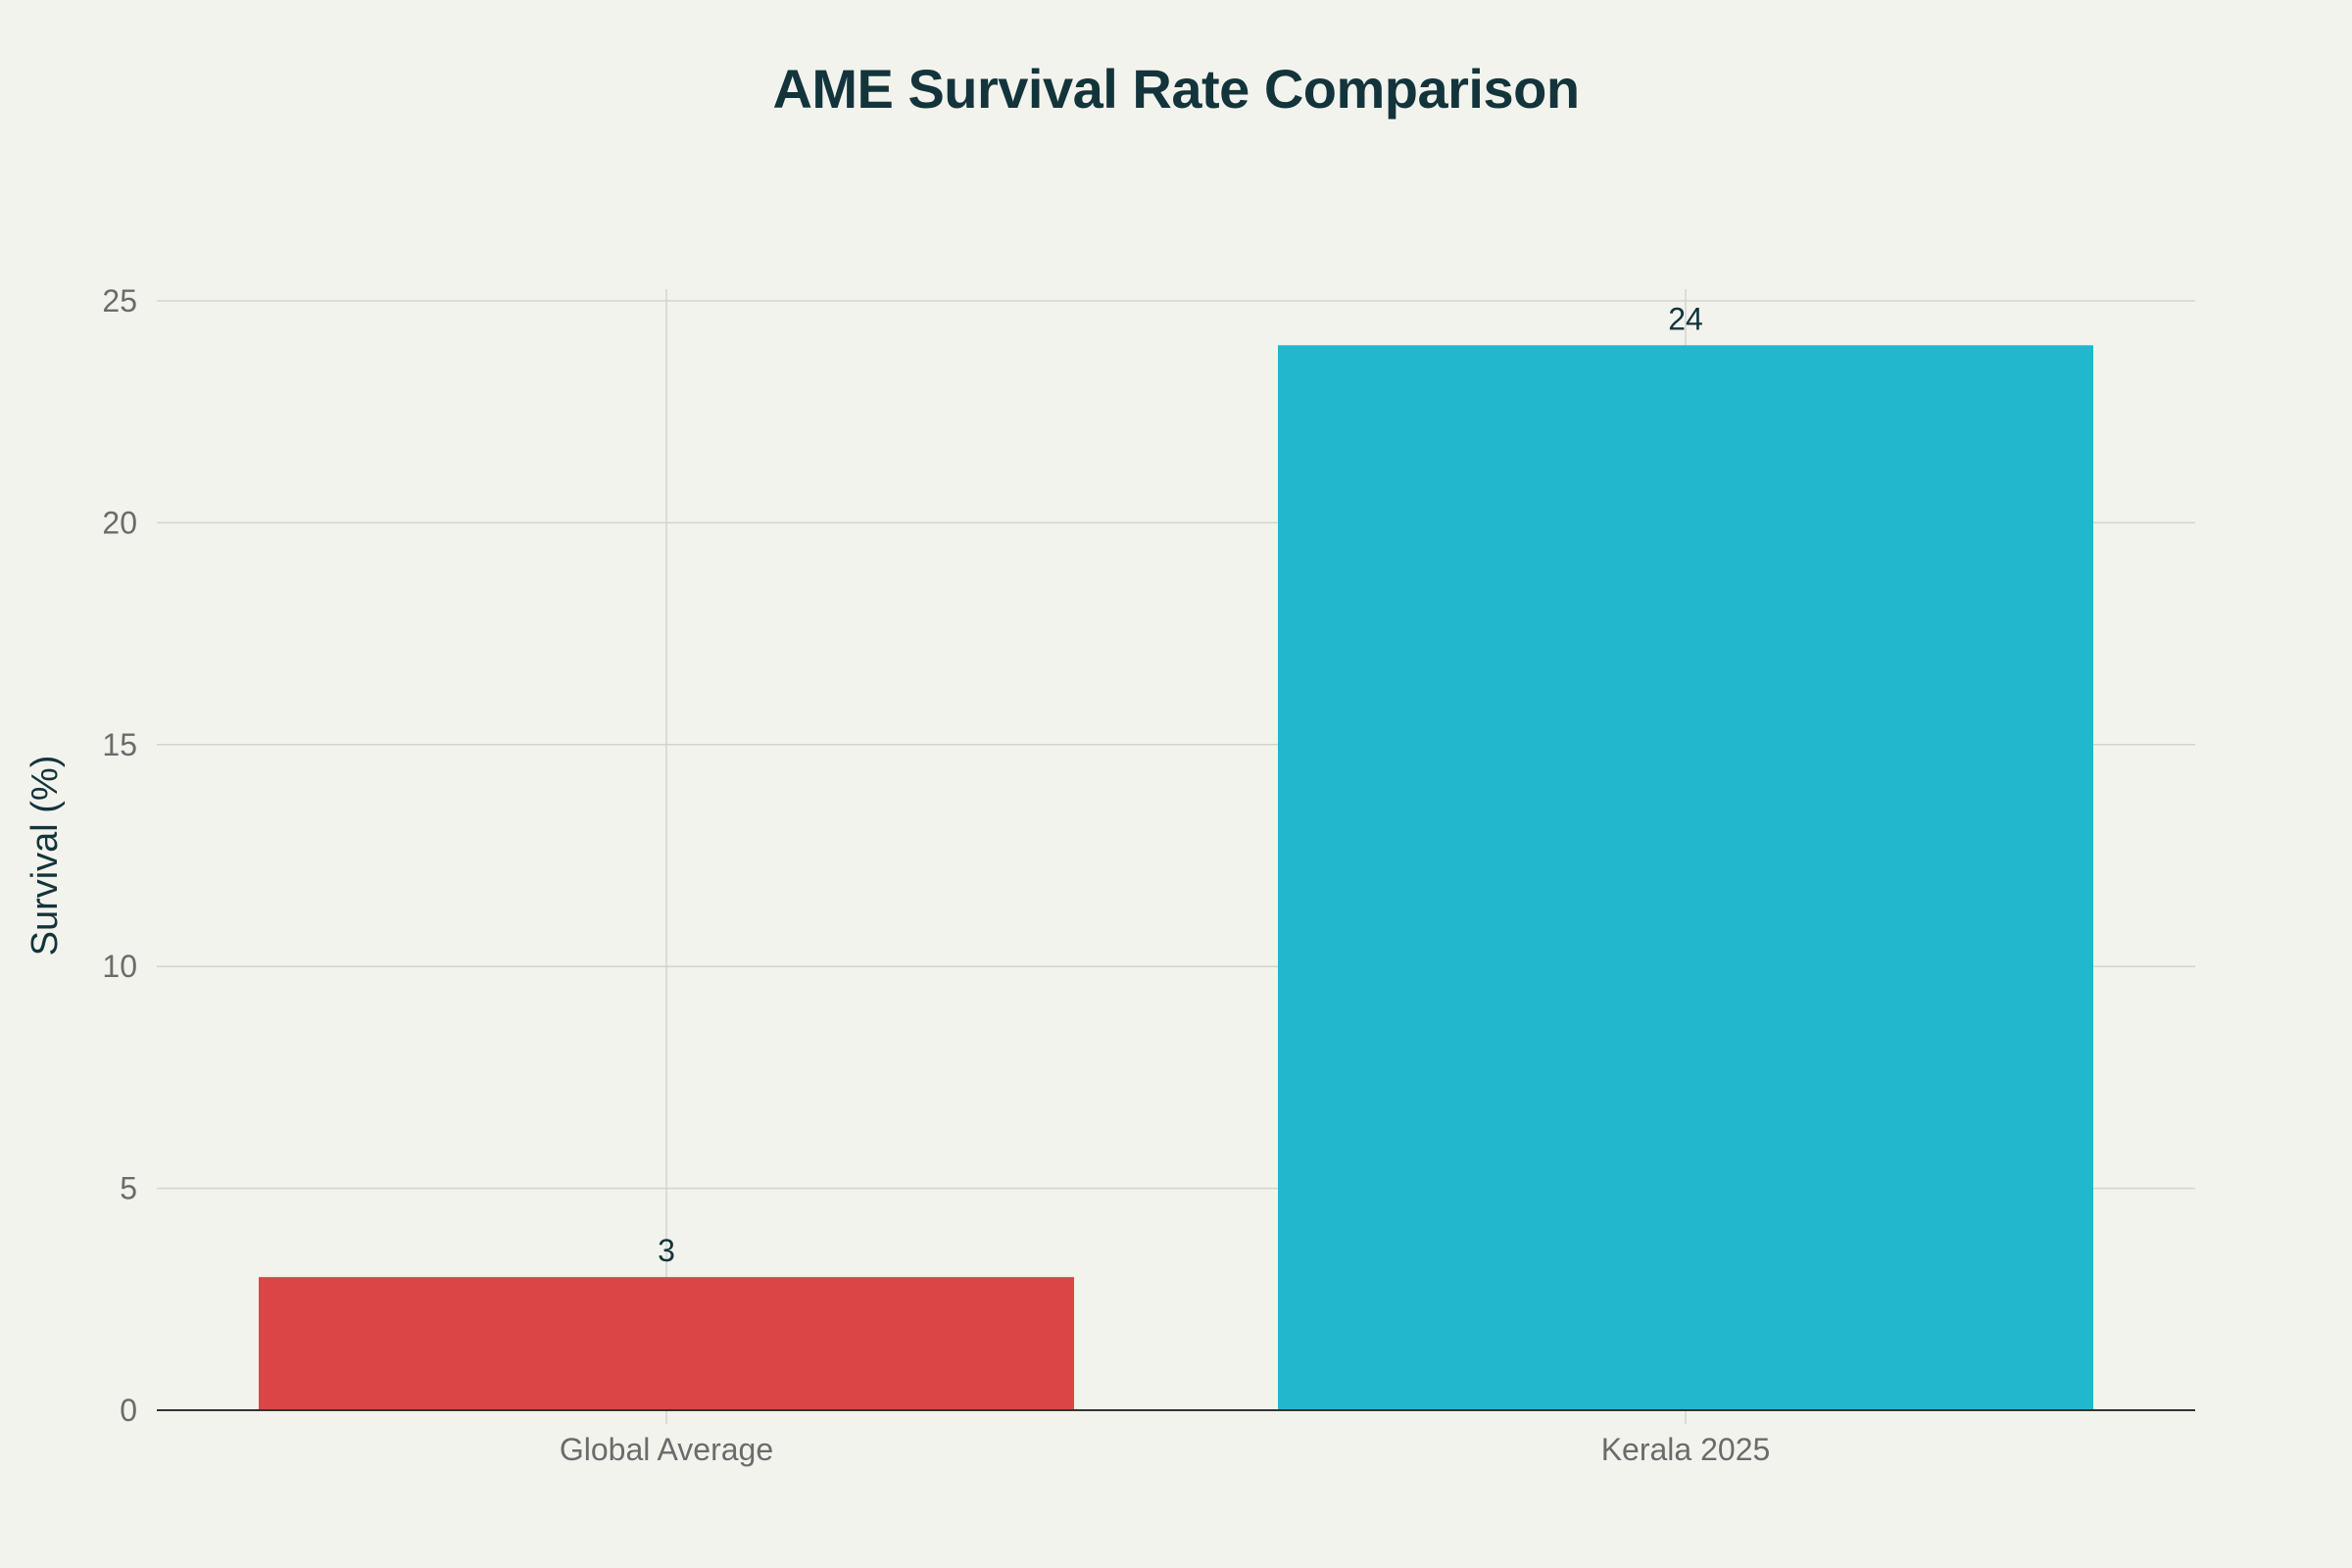 The image size is (2352, 1568). Describe the element at coordinates (119, 744) in the screenshot. I see `y-tick-label: 15` at that location.